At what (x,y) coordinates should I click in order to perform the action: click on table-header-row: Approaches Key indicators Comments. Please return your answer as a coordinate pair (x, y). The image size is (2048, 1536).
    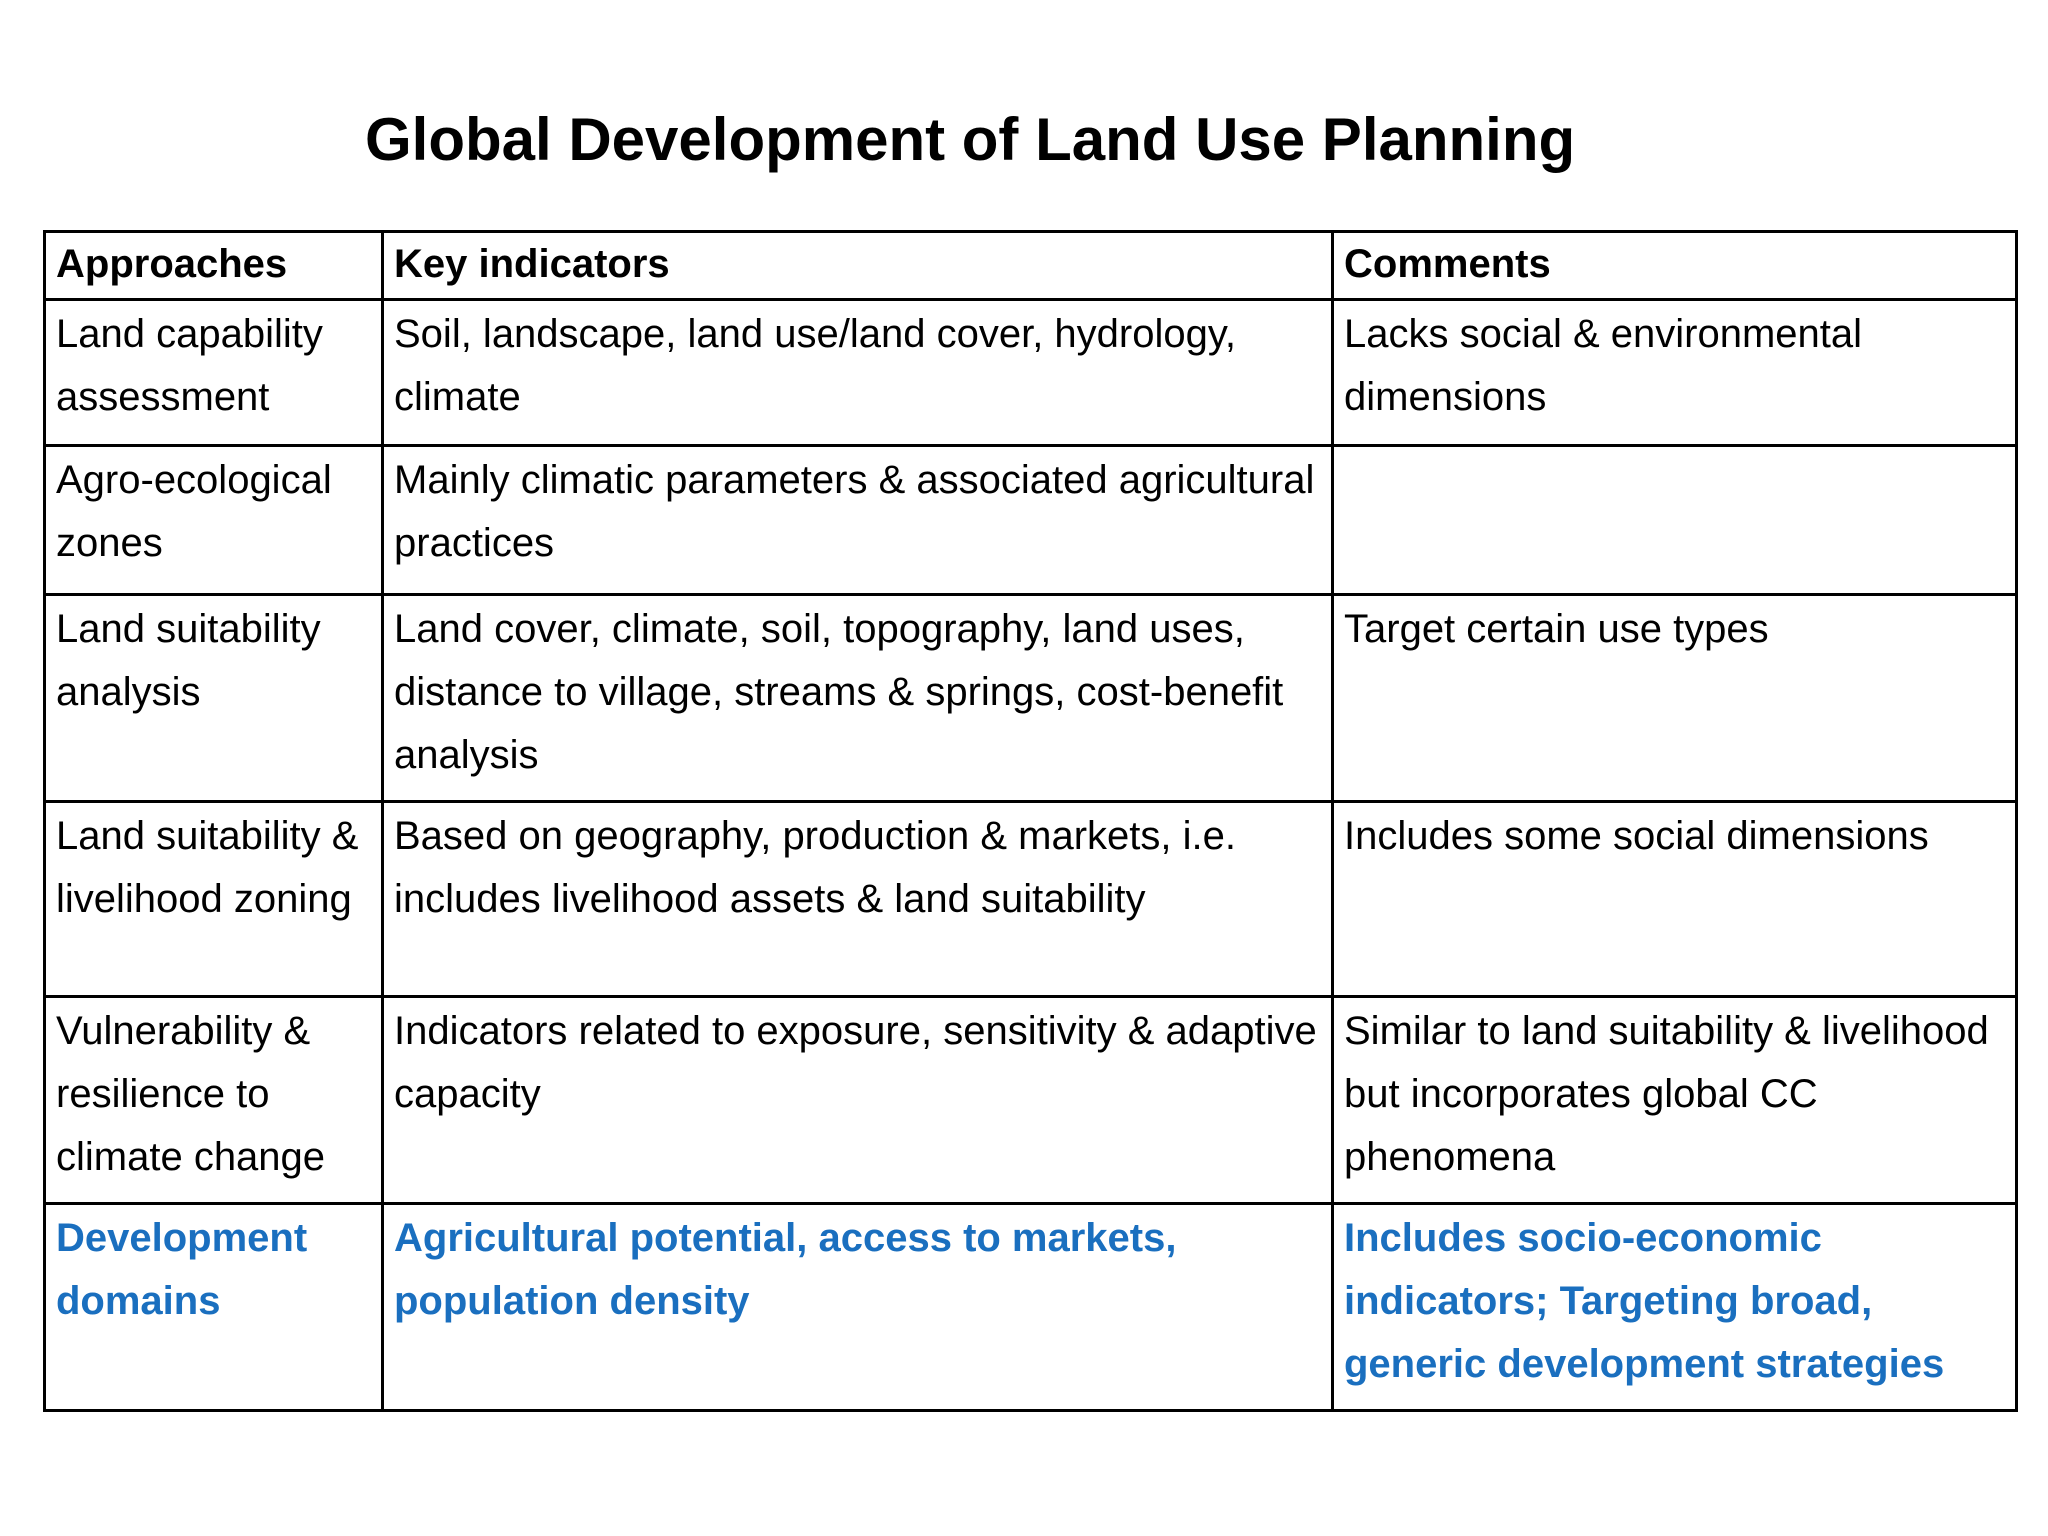
    Looking at the image, I should click on (1030, 265).